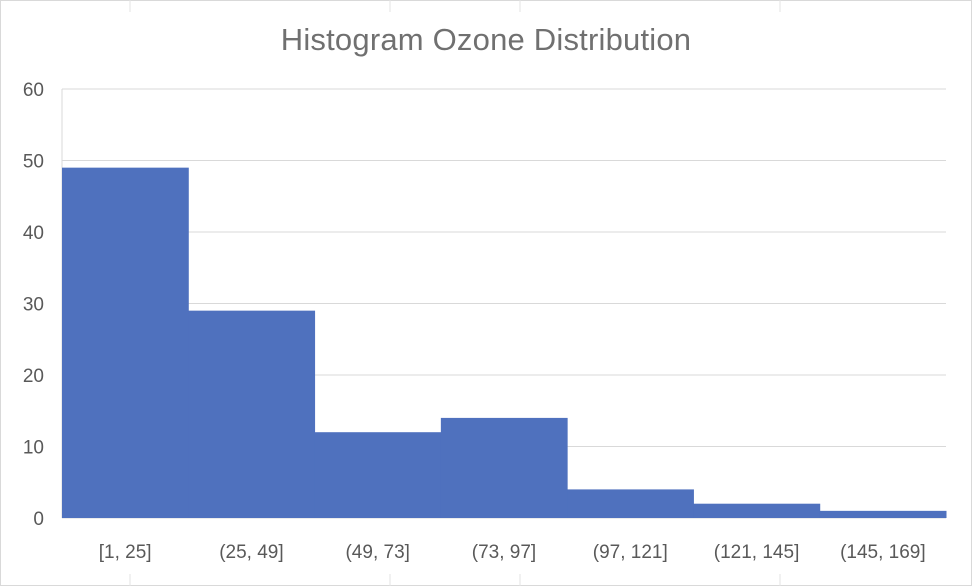  Describe the element at coordinates (630, 552) in the screenshot. I see `x-tick-label: (97, 121]` at that location.